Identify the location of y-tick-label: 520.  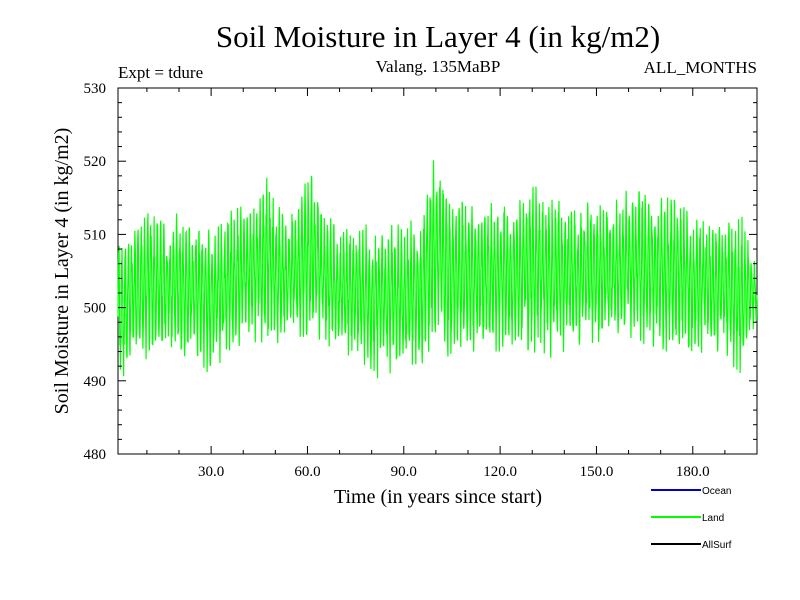
(95, 162).